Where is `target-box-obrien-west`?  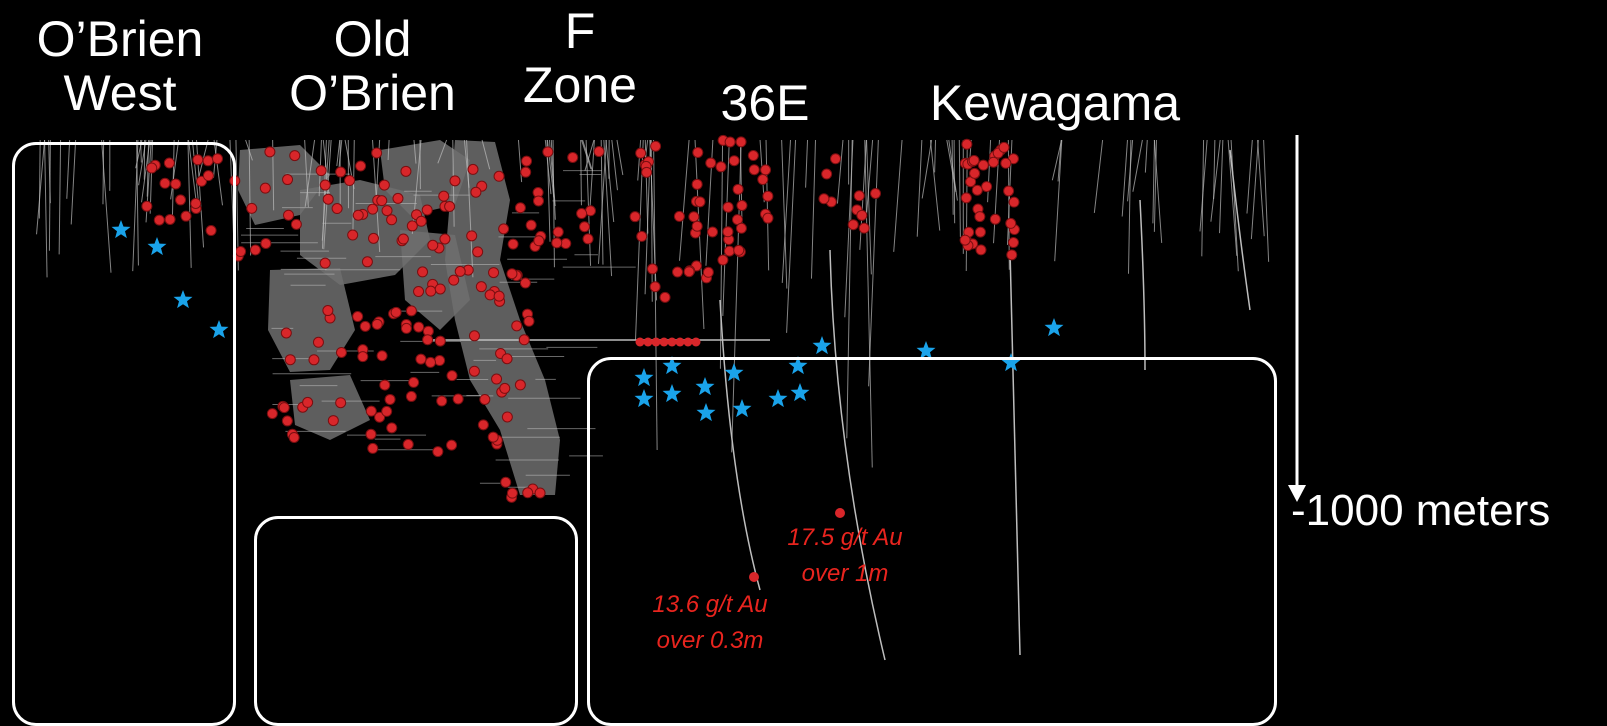
target-box-obrien-west is located at coordinates (124, 434).